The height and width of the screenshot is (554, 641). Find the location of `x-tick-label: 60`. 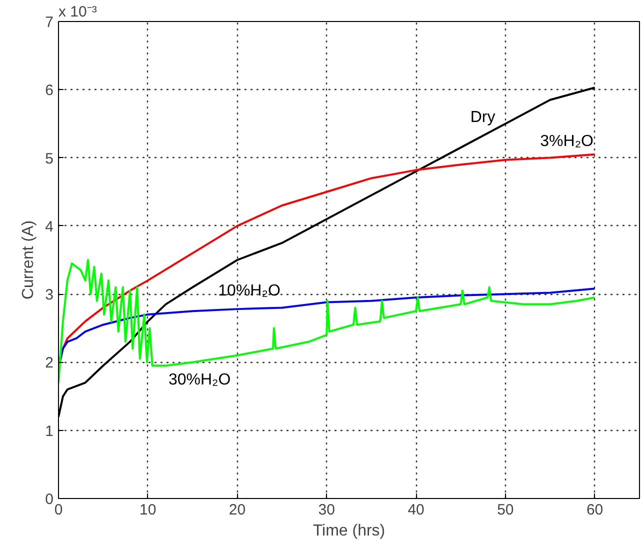

x-tick-label: 60 is located at coordinates (595, 510).